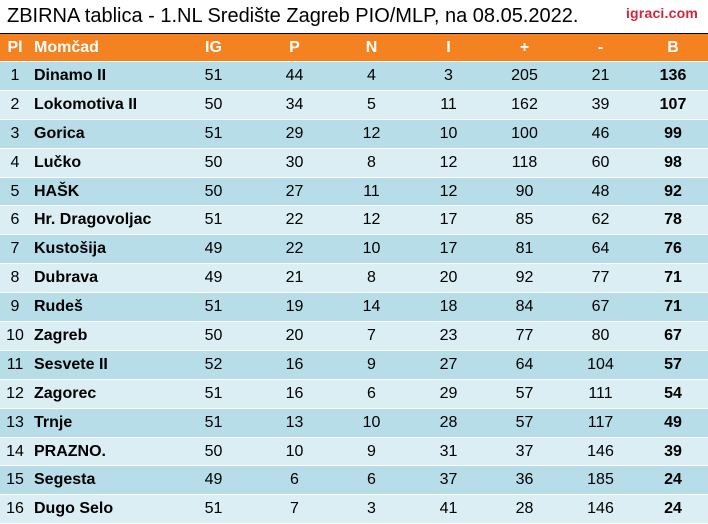 The width and height of the screenshot is (708, 524). What do you see at coordinates (213, 480) in the screenshot?
I see `cell-played: 49` at bounding box center [213, 480].